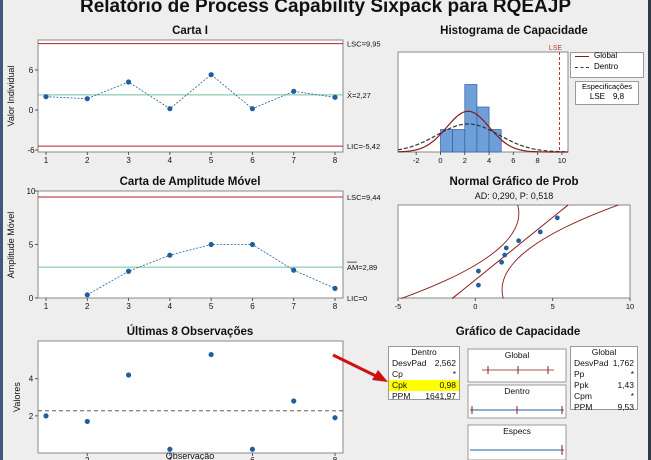  What do you see at coordinates (424, 385) in the screenshot?
I see `dentro-row-cpk: Cpk 0,98` at bounding box center [424, 385].